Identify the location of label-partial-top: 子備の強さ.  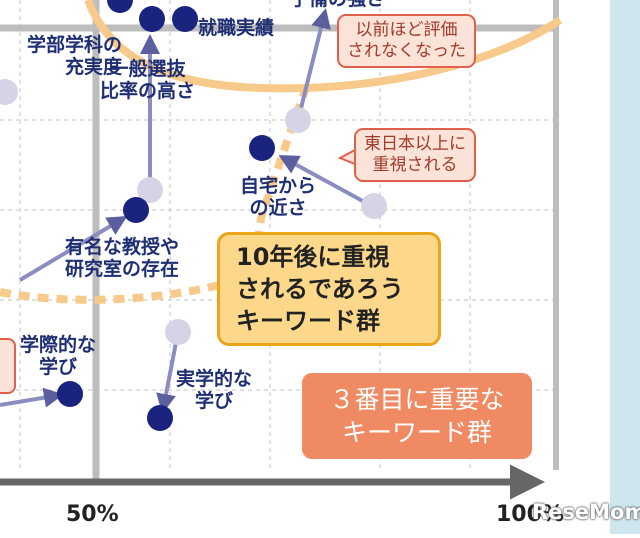
(337, 5).